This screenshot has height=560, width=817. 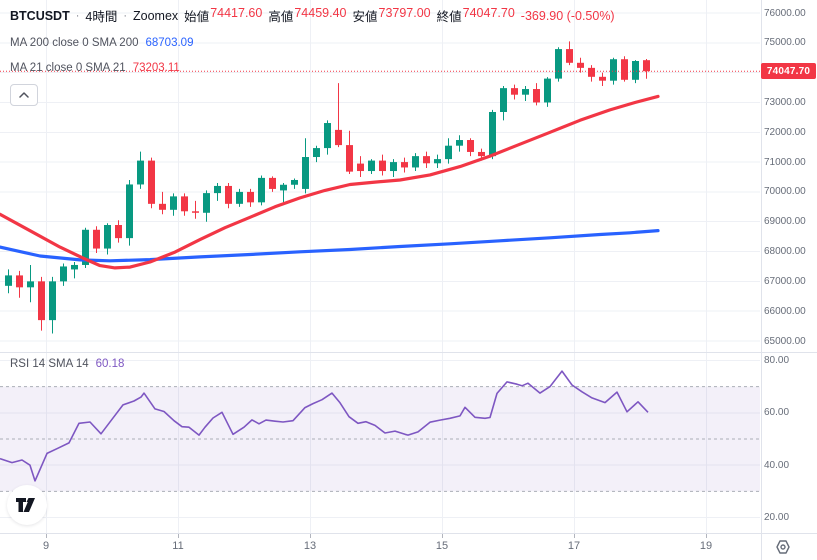 I want to click on price-axis-label: 70000.00, so click(x=785, y=192).